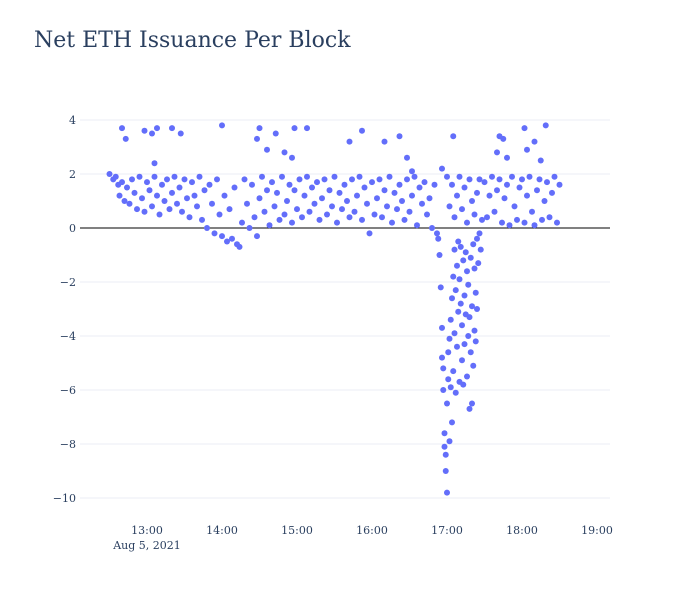  What do you see at coordinates (447, 530) in the screenshot?
I see `x-tick-label: 17:00` at bounding box center [447, 530].